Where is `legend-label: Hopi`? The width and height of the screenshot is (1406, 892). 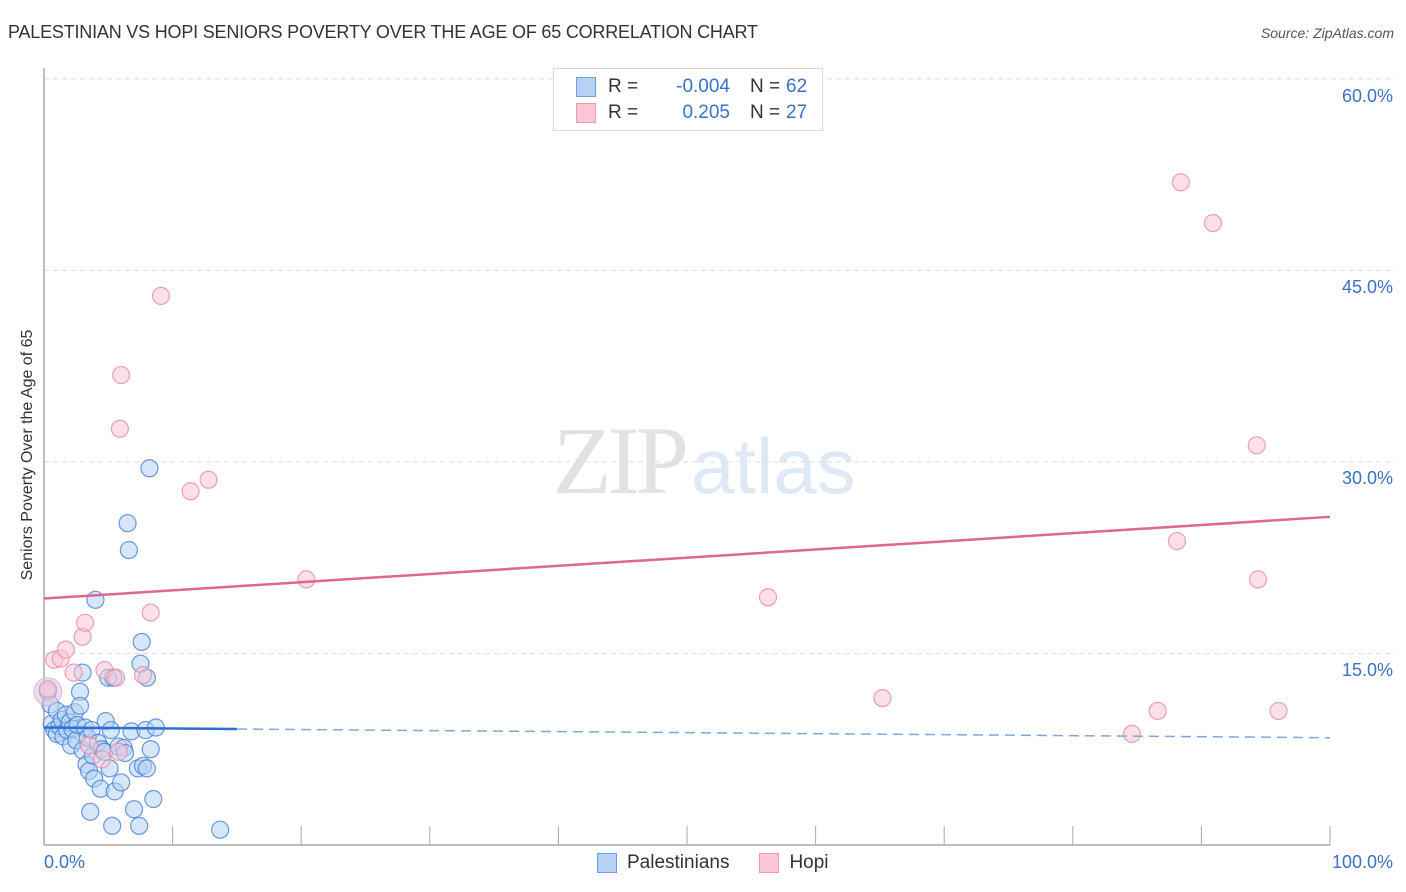 legend-label: Hopi is located at coordinates (809, 862).